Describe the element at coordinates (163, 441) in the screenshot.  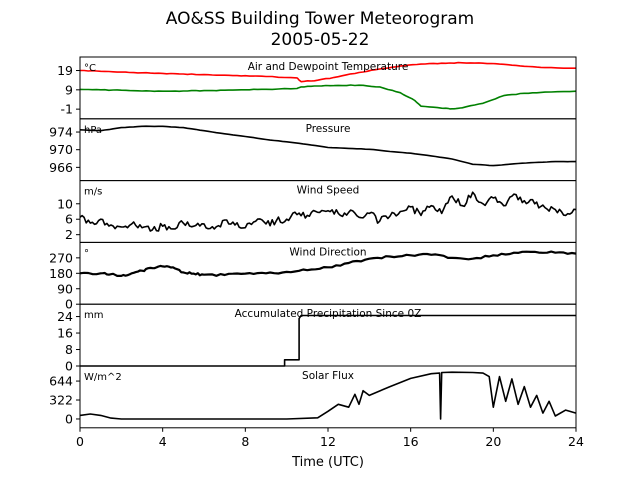
I see `x-tick-label: 4` at that location.